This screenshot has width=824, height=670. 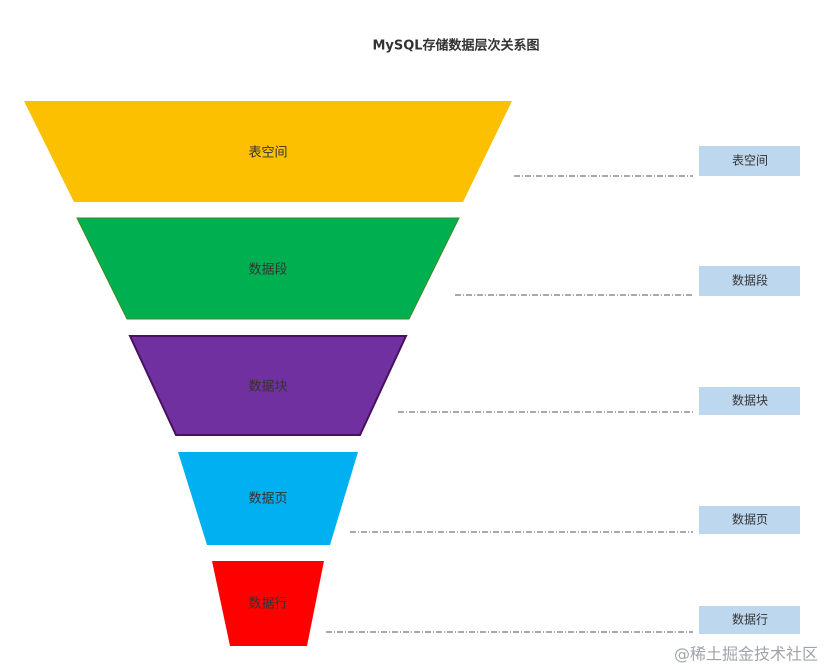 What do you see at coordinates (455, 46) in the screenshot?
I see `title: MySQL存储数据层次关系图` at bounding box center [455, 46].